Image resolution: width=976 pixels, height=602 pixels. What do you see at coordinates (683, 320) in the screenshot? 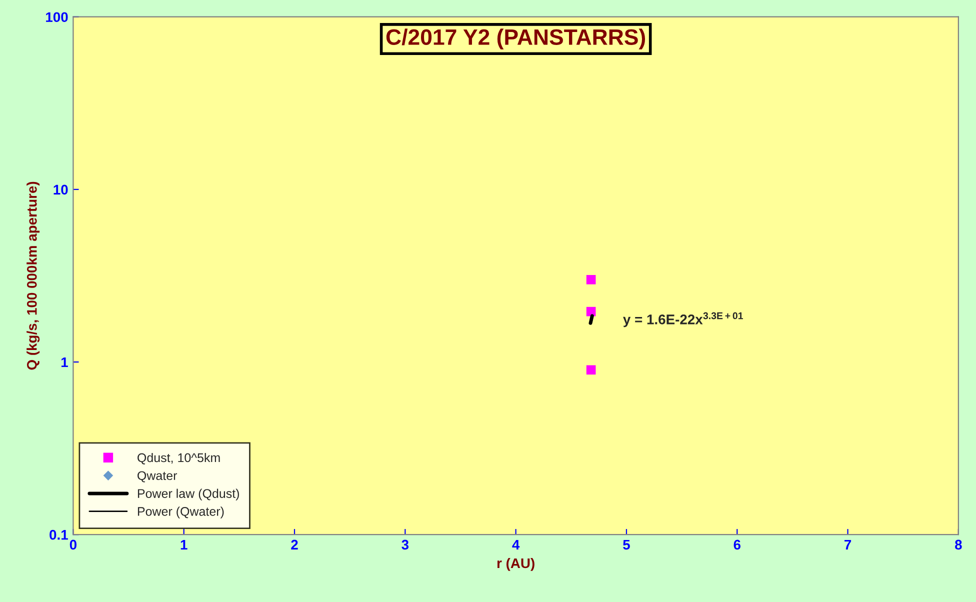
I see `annotation: y = 1.6E-22x$^{3.3E+01}$` at bounding box center [683, 320].